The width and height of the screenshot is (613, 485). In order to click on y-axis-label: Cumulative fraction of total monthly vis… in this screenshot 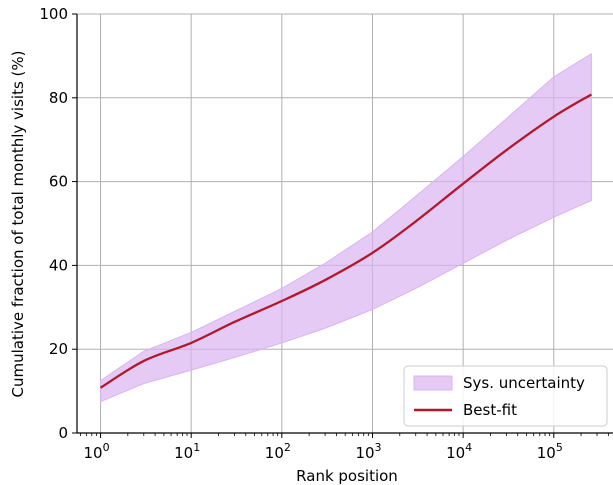, I will do `click(18, 223)`.